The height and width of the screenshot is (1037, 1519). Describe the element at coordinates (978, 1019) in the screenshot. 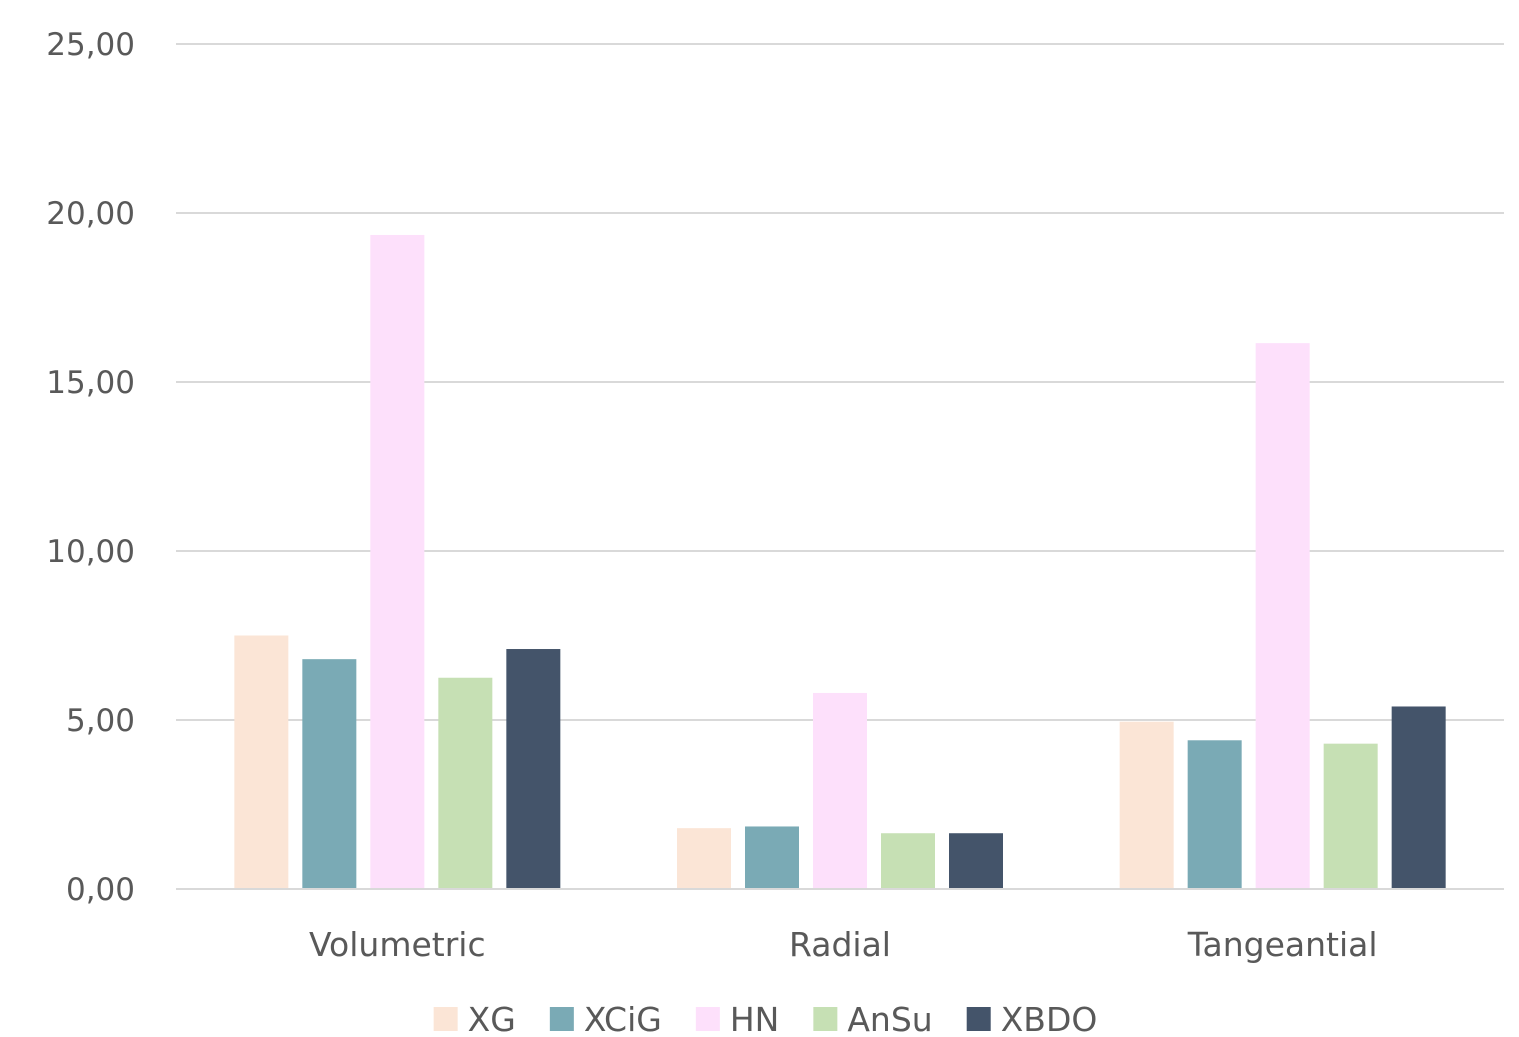

I see `legend-swatch-xbdo` at that location.